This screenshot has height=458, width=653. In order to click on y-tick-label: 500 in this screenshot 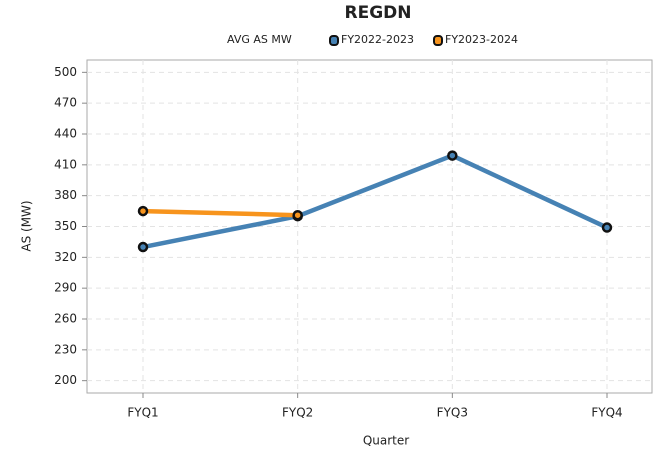, I will do `click(65, 72)`.